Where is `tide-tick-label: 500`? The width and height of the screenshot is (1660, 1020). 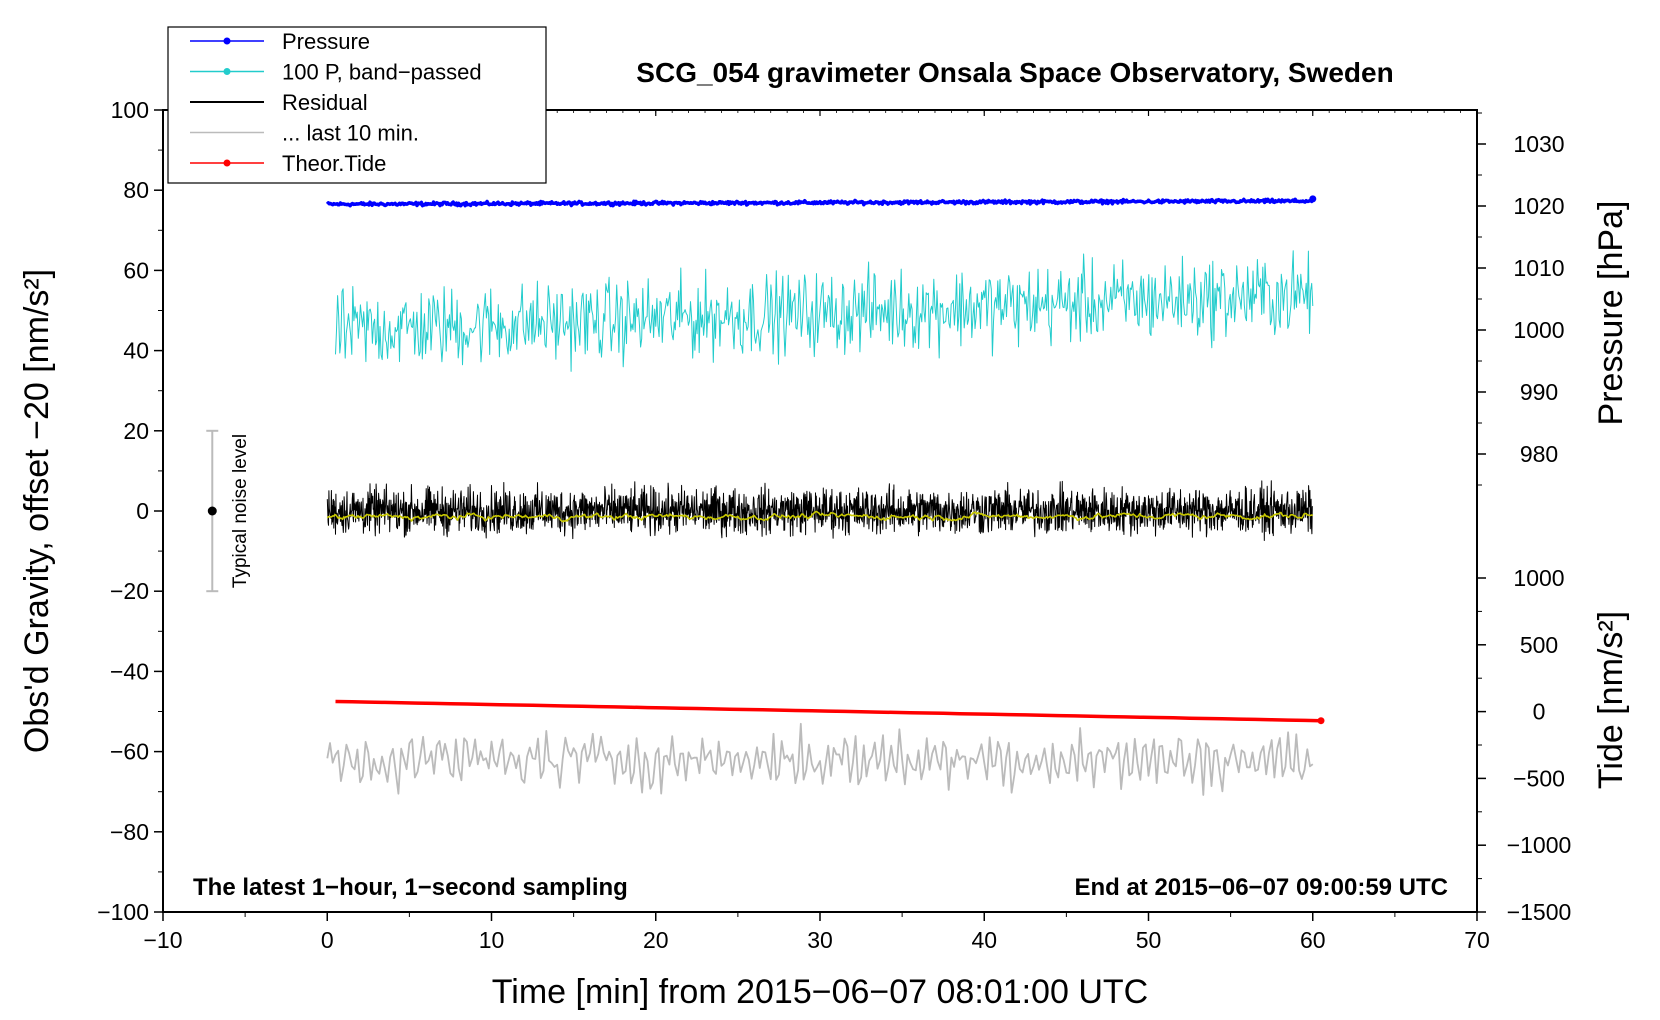
tide-tick-label: 500 is located at coordinates (1539, 645).